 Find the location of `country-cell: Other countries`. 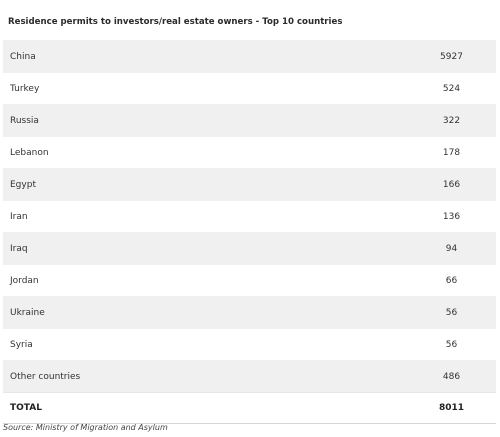

country-cell: Other countries is located at coordinates (45, 376).